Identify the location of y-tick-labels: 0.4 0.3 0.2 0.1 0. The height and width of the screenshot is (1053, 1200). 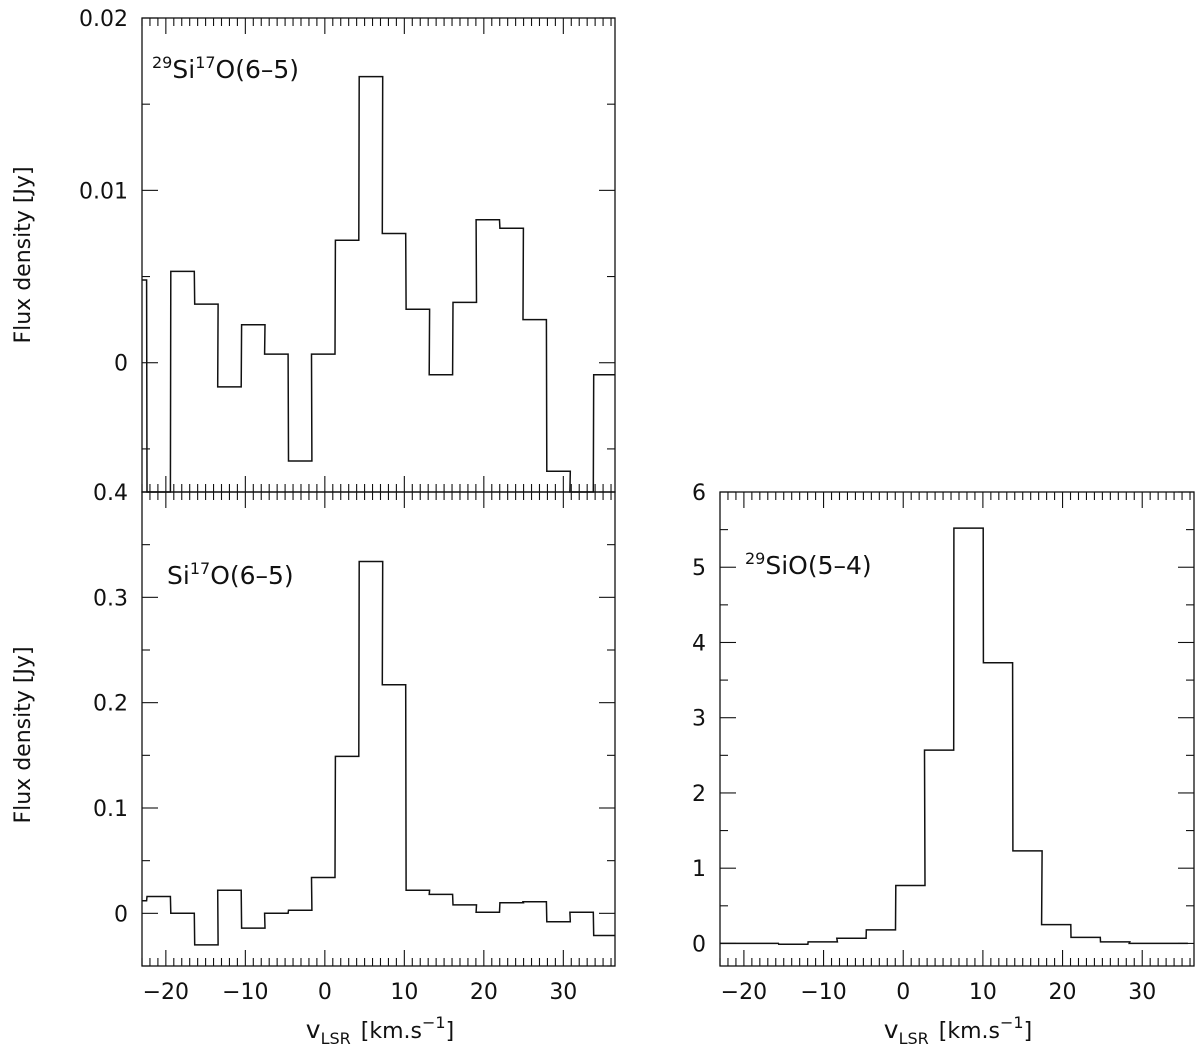
(110, 704).